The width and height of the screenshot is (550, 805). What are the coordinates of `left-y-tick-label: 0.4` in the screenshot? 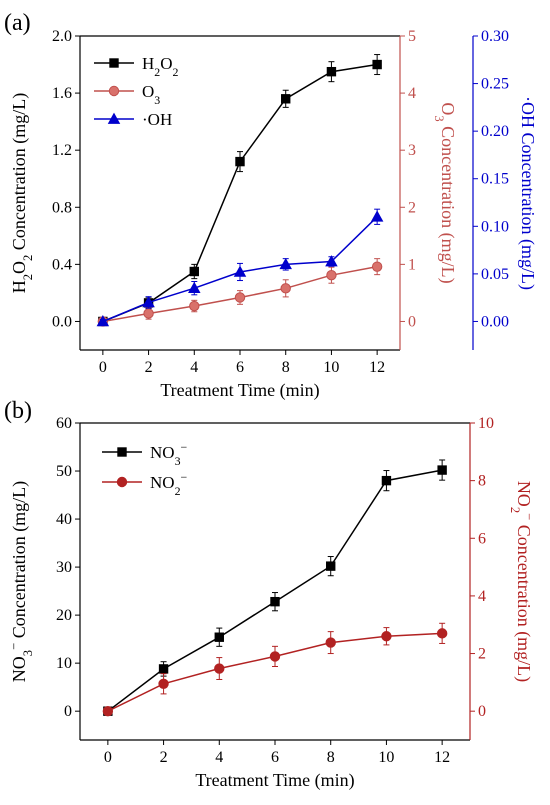 It's located at (62, 264).